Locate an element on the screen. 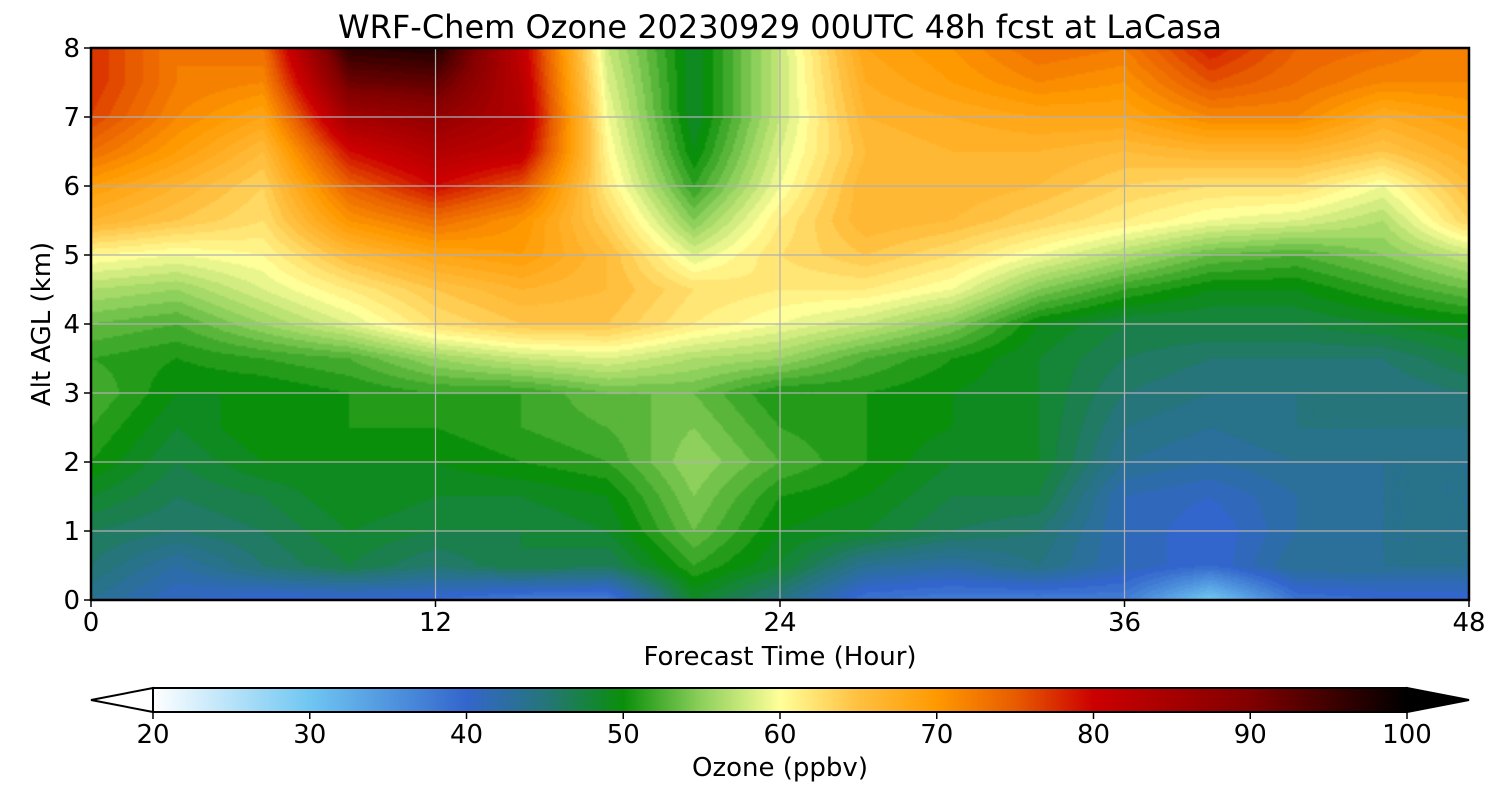  y-axis-label: Alt AGL (km) is located at coordinates (42, 324).